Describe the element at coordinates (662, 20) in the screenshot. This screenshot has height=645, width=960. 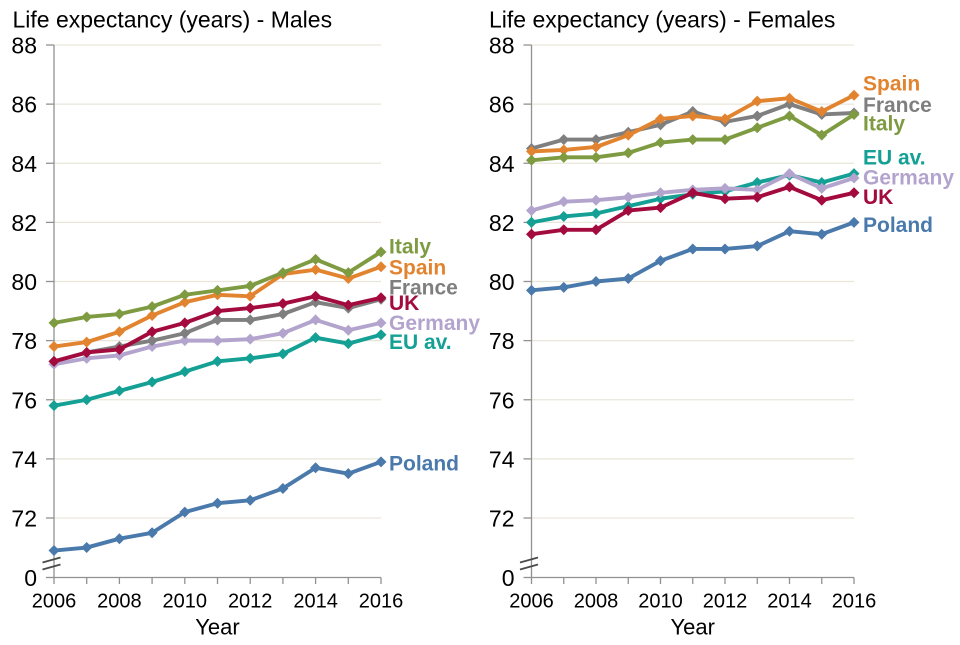
I see `svg-text:Life expectancy (years) - Fema: Life expectancy (years) - Females` at that location.